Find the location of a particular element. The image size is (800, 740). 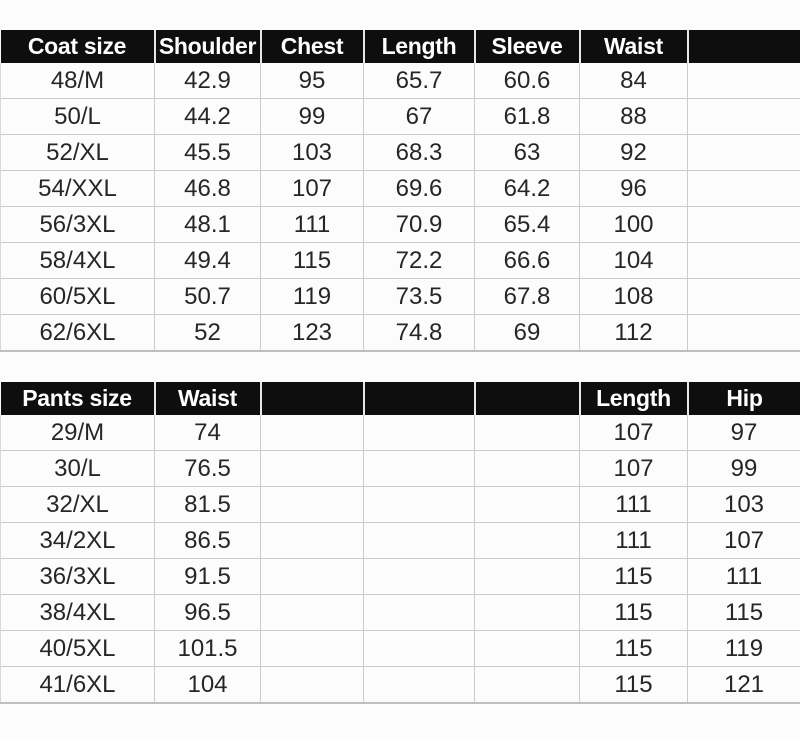

table-cell: 69 is located at coordinates (527, 333).